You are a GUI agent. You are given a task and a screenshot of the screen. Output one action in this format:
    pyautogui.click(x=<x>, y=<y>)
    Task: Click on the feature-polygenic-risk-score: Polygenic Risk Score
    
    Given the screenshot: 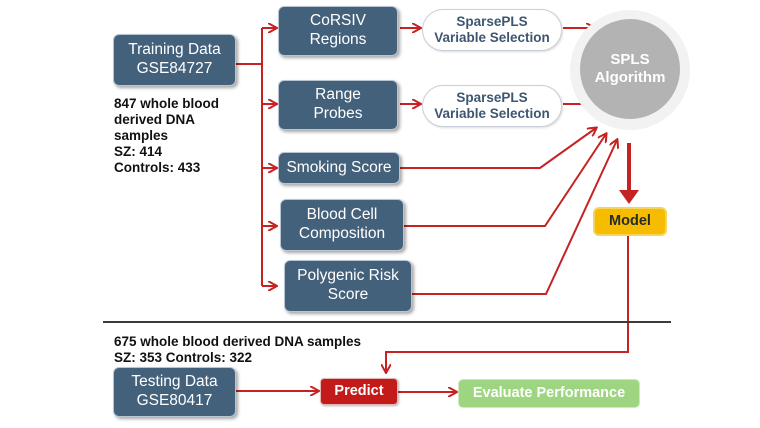 What is the action you would take?
    pyautogui.click(x=348, y=286)
    